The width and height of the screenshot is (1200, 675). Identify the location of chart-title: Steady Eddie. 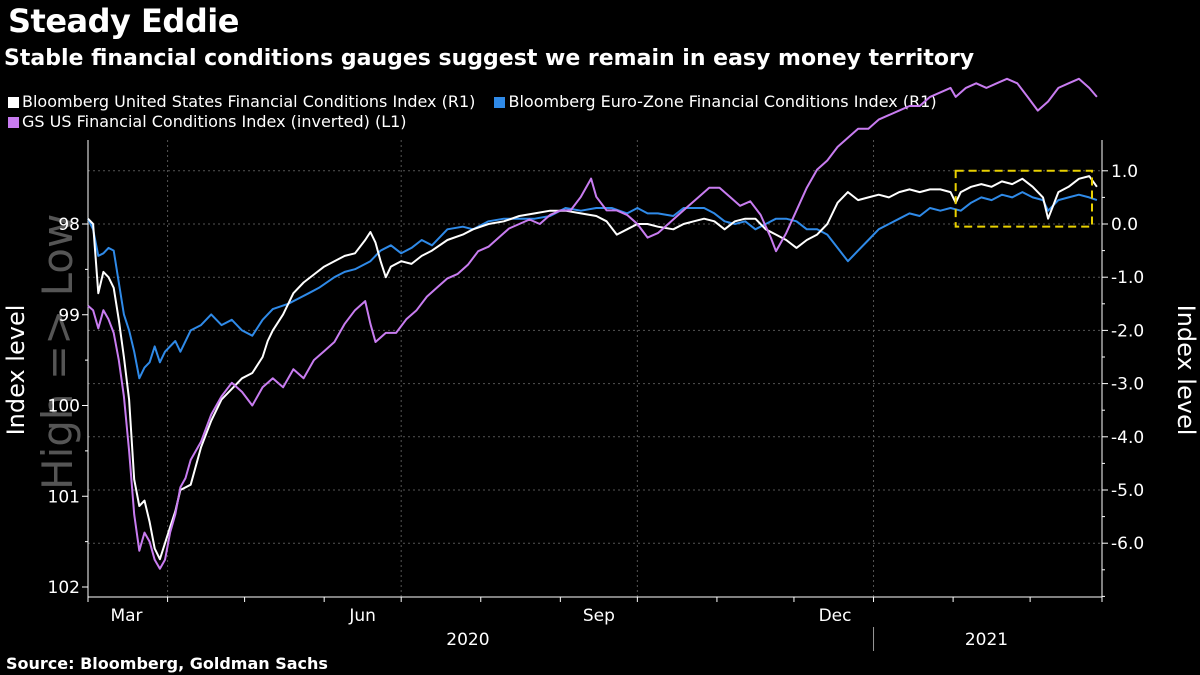
(123, 21).